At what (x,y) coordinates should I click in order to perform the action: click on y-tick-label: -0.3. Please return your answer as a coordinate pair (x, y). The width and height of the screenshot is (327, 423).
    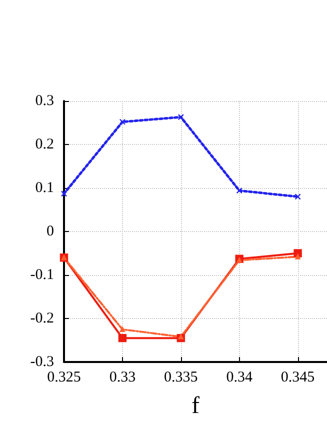
    Looking at the image, I should click on (42, 362).